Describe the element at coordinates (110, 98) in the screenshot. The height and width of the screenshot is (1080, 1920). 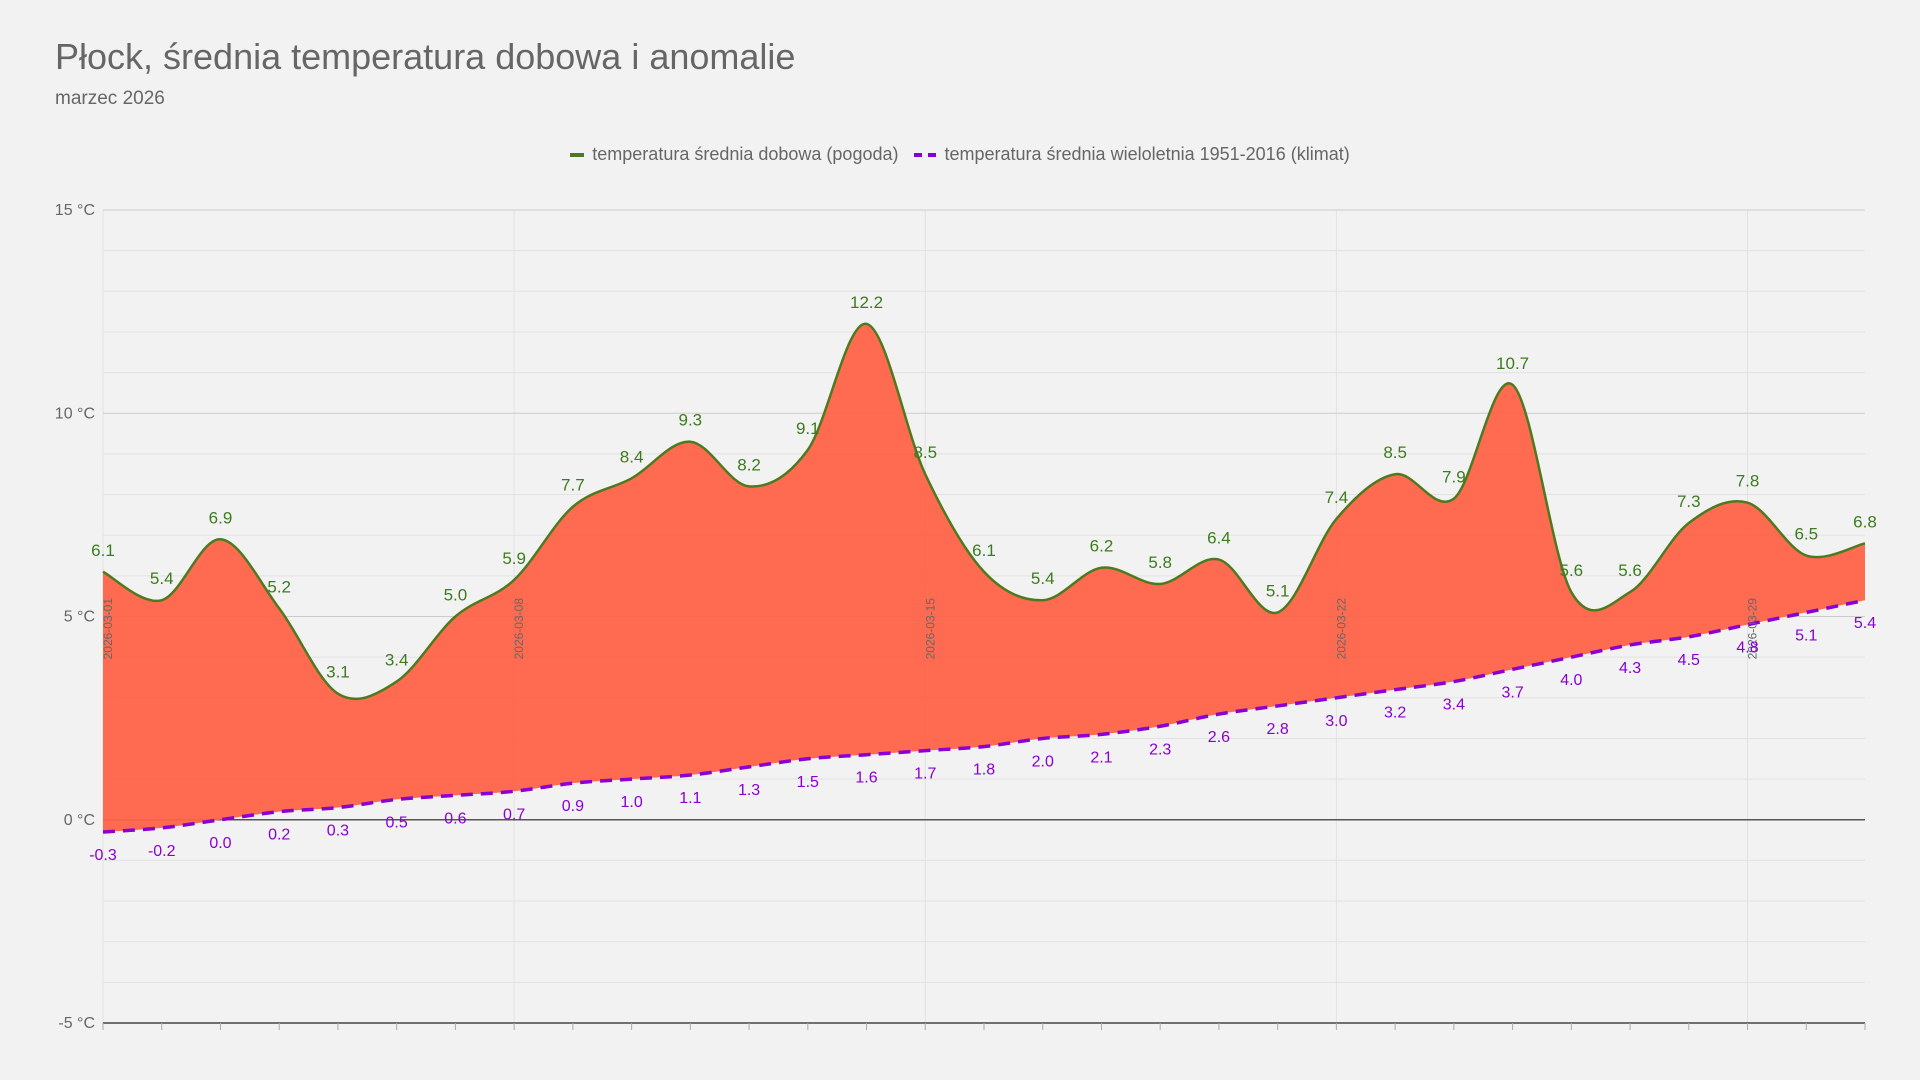
I see `chart-subtitle: marzec 2026` at that location.